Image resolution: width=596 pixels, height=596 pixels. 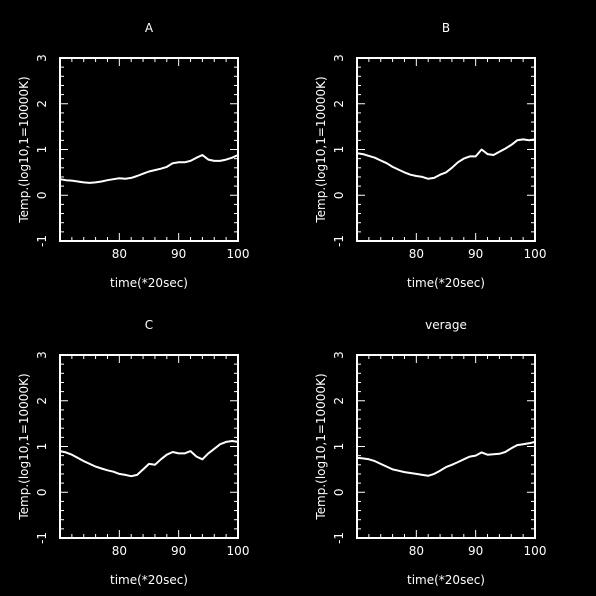 I want to click on chart-title: C, so click(x=149, y=325).